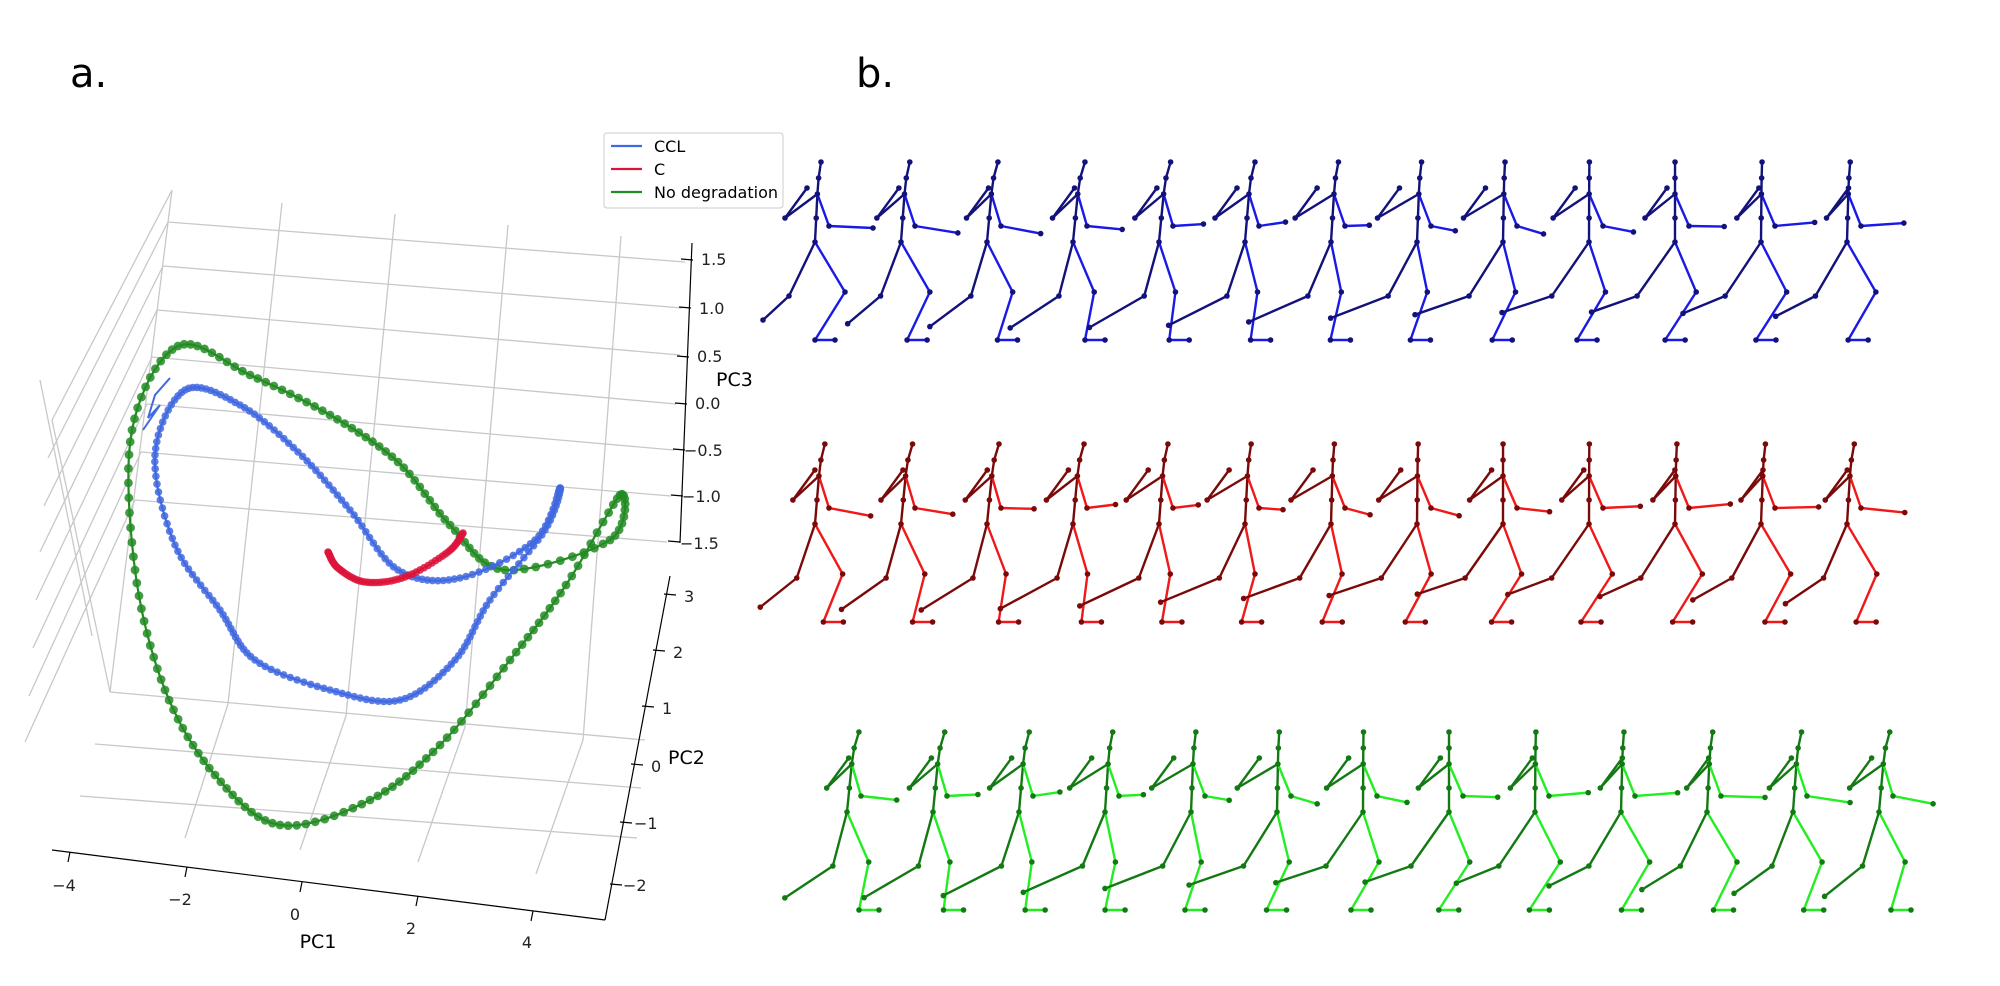 The height and width of the screenshot is (986, 2000). I want to click on x-tick-mark, so click(186, 872).